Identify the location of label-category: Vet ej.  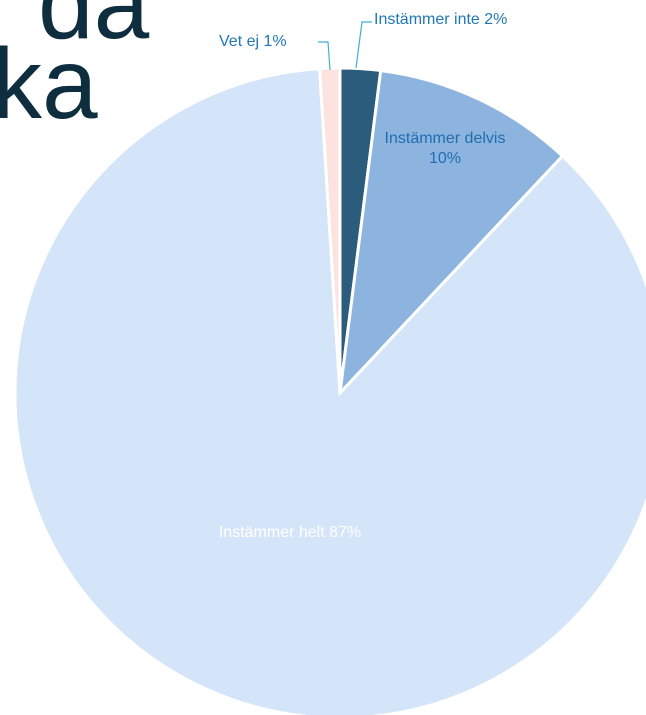
(239, 41).